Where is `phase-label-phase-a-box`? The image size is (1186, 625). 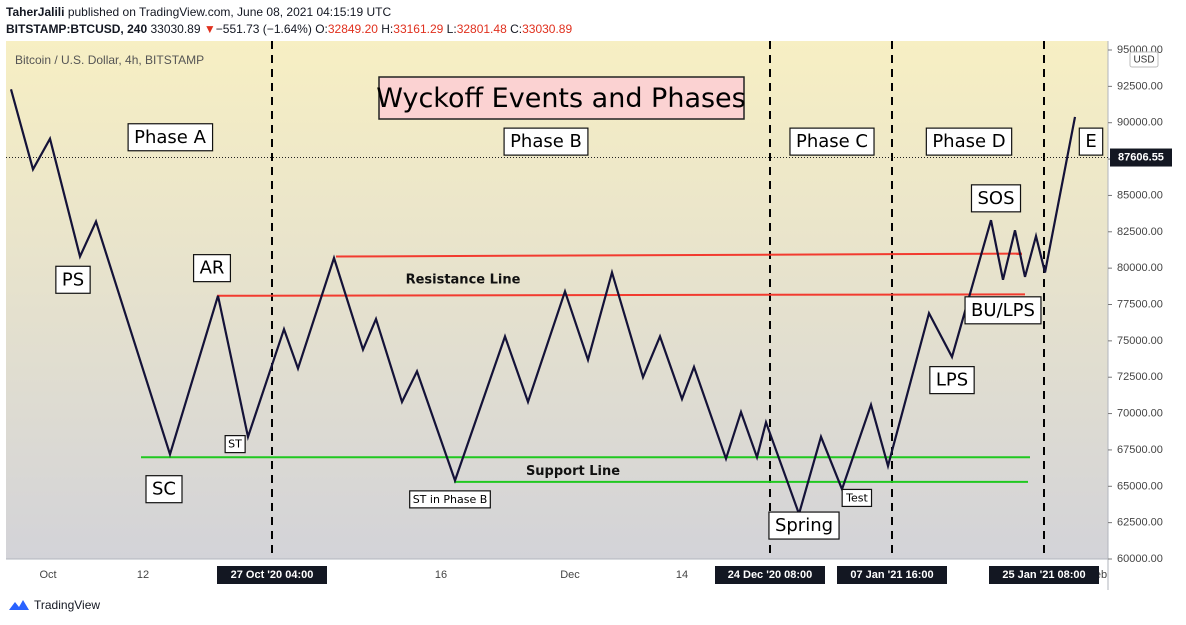
phase-label-phase-a-box is located at coordinates (170, 137).